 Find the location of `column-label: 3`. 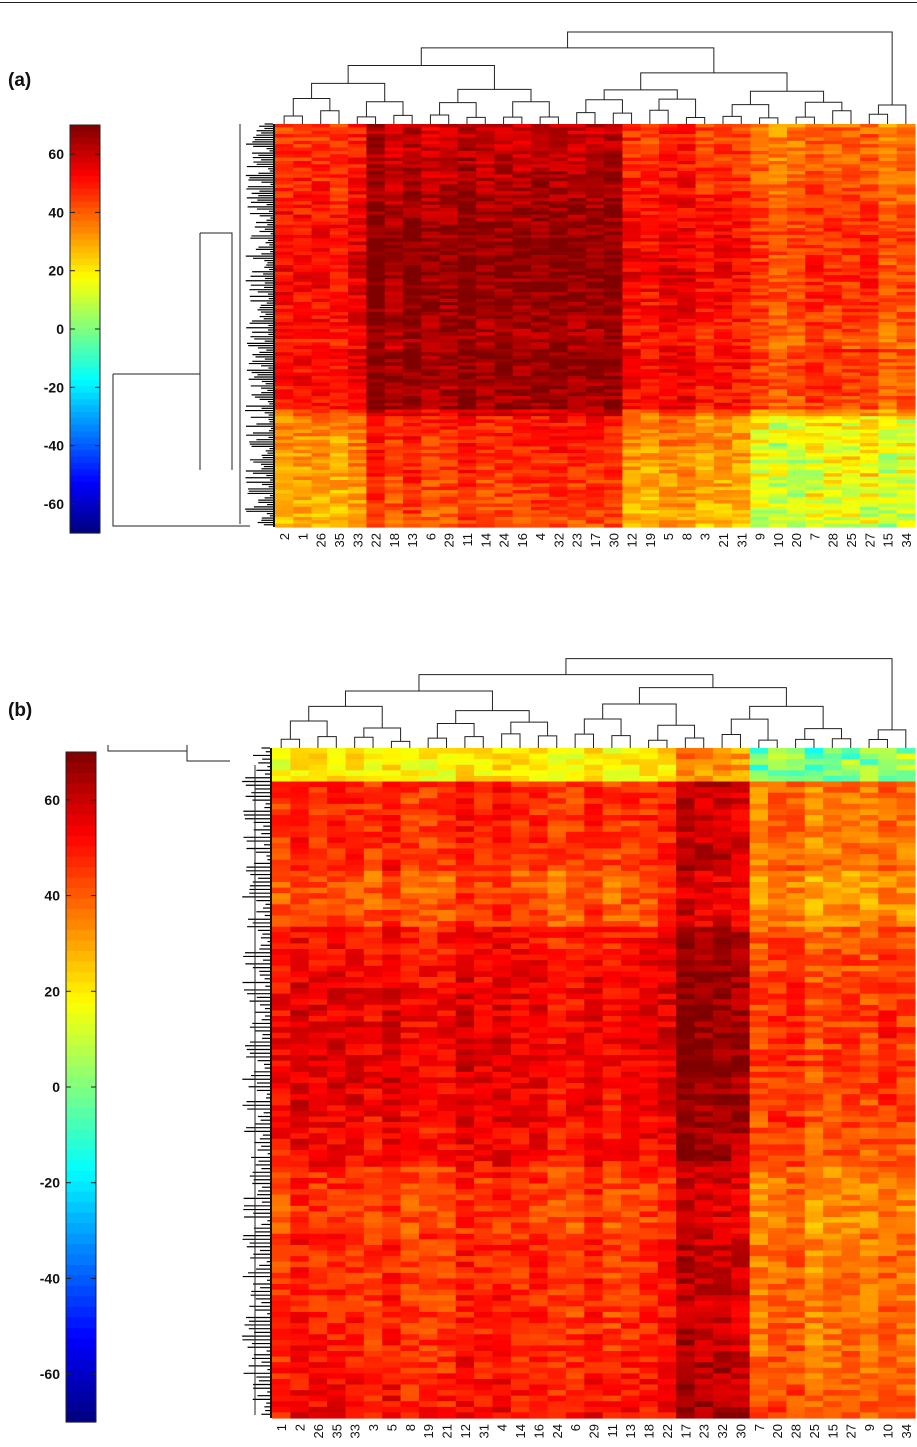

column-label: 3 is located at coordinates (705, 536).